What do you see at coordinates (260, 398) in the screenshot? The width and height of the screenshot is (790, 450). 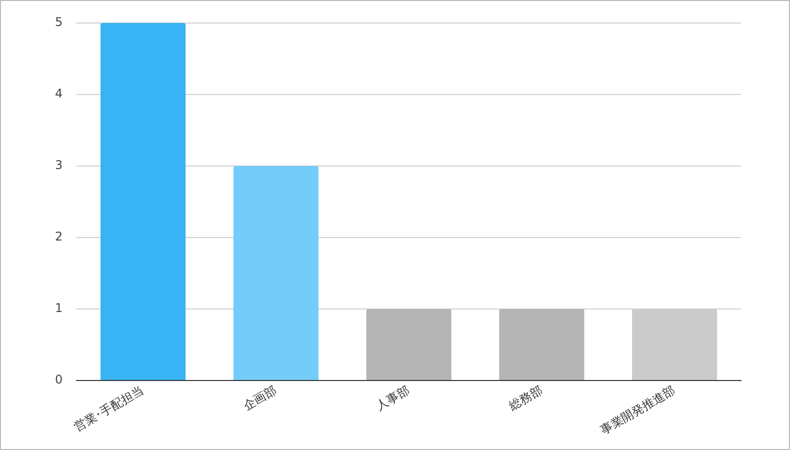 I see `x-tick-label: 企画部` at bounding box center [260, 398].